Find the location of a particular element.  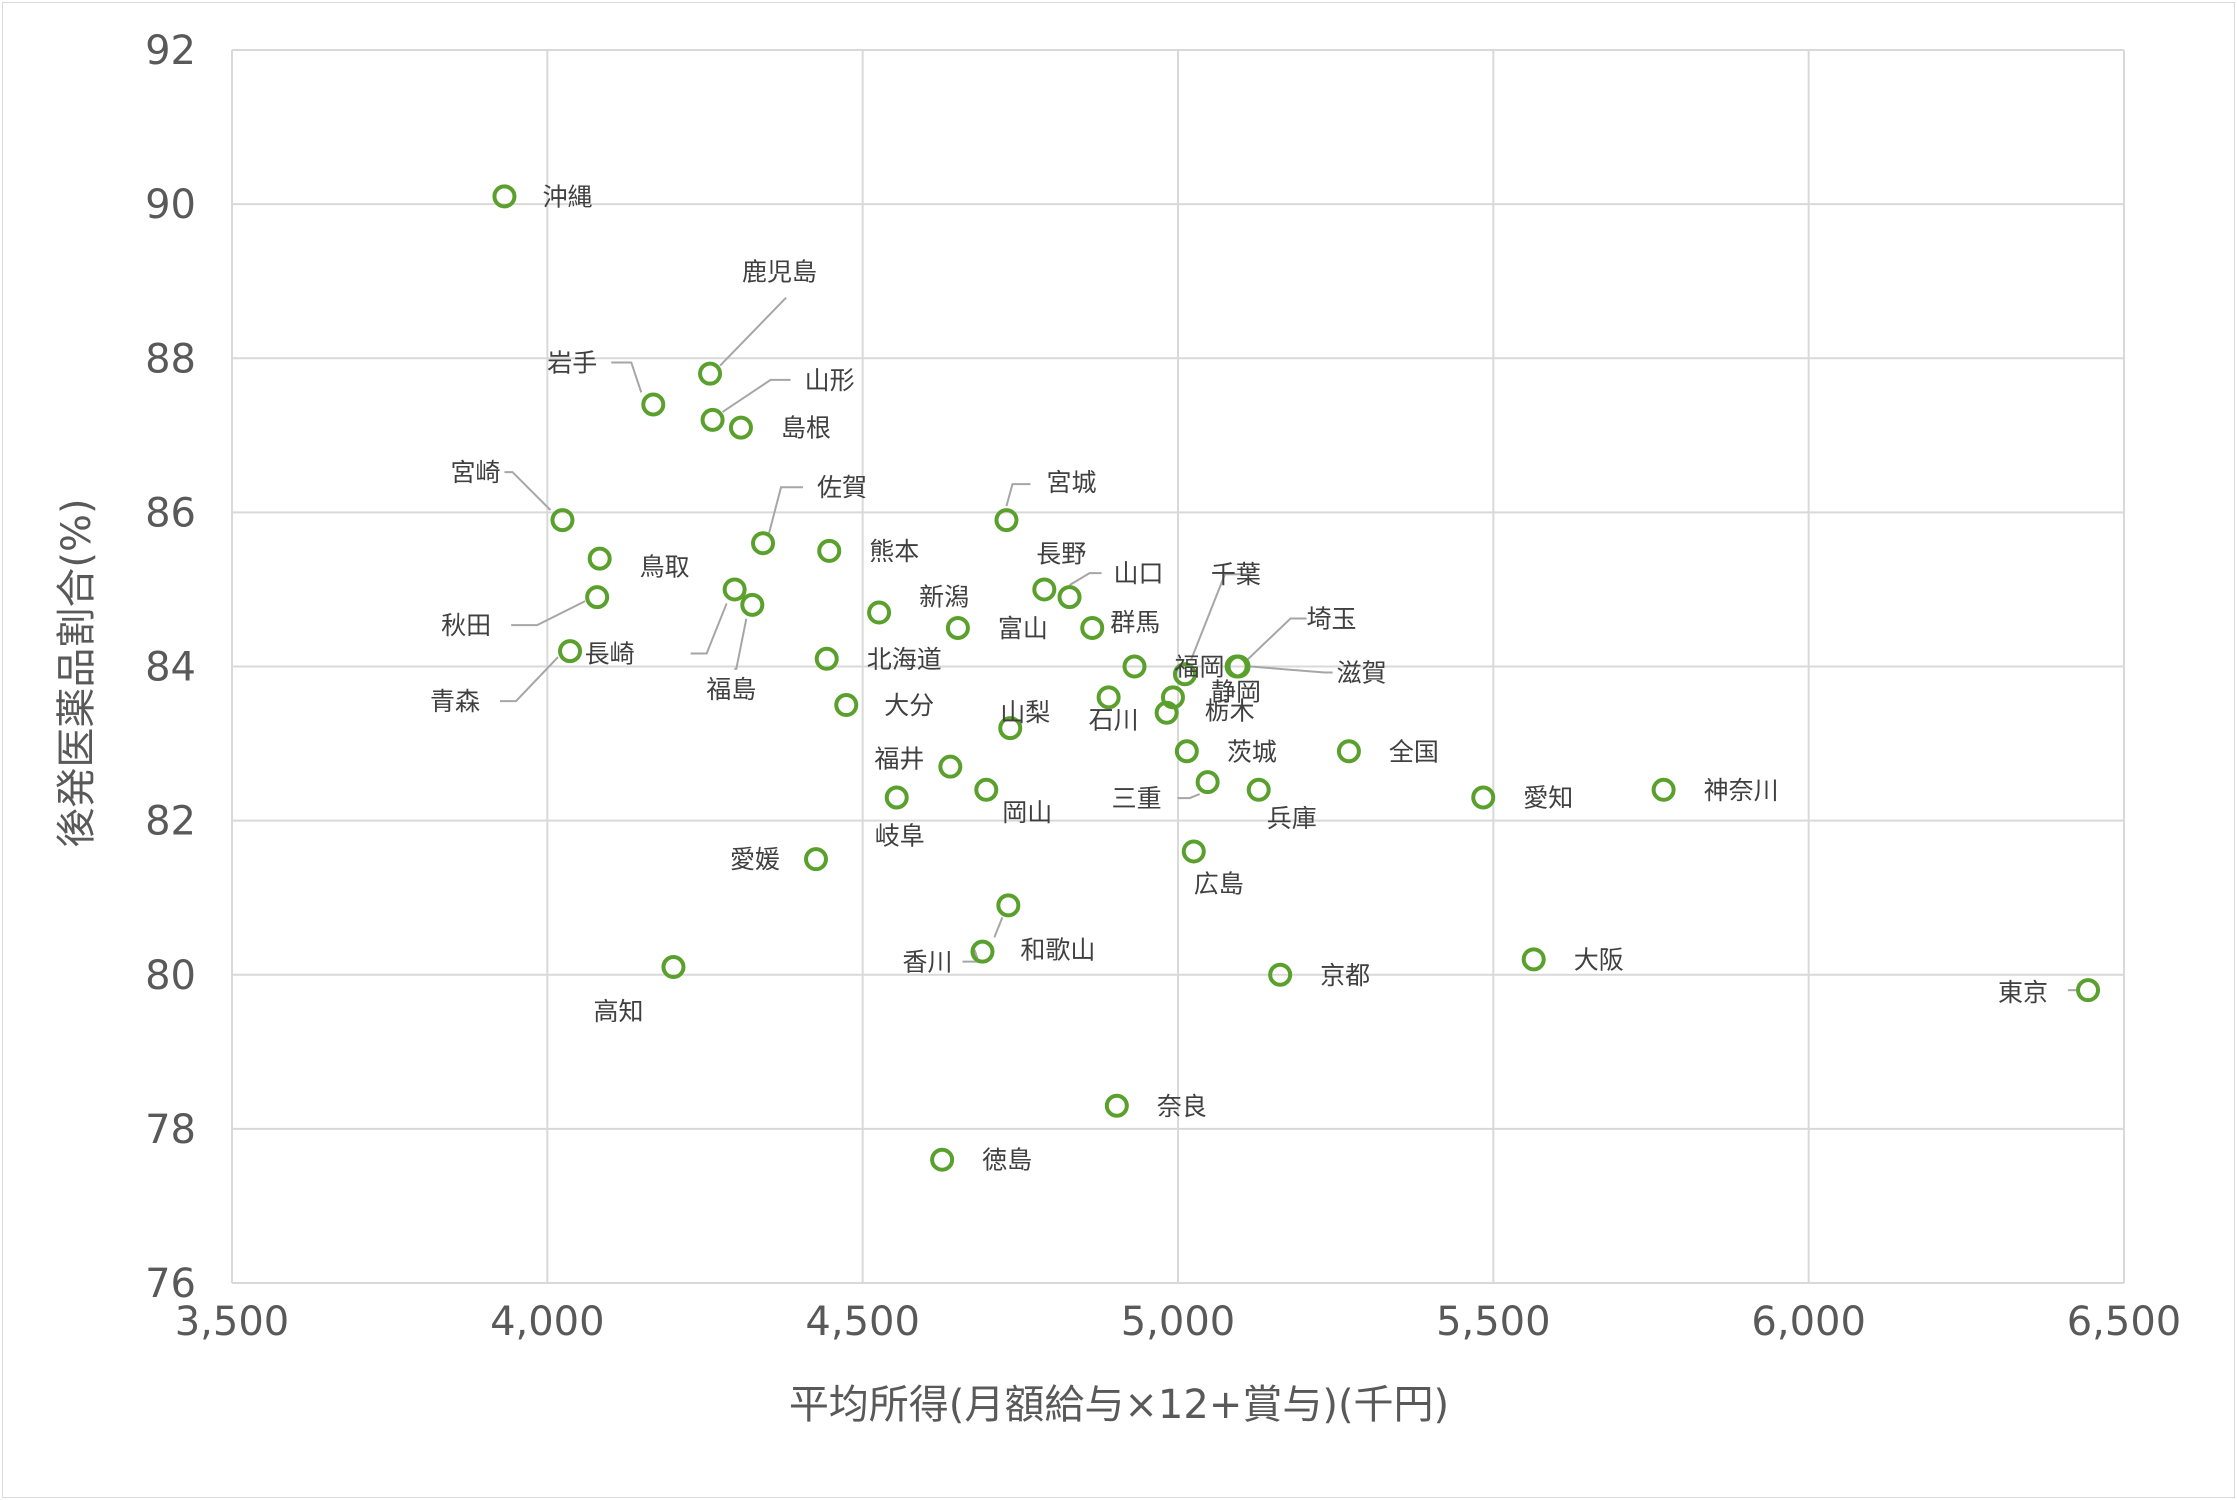

data-label: 鳥取 is located at coordinates (665, 567).